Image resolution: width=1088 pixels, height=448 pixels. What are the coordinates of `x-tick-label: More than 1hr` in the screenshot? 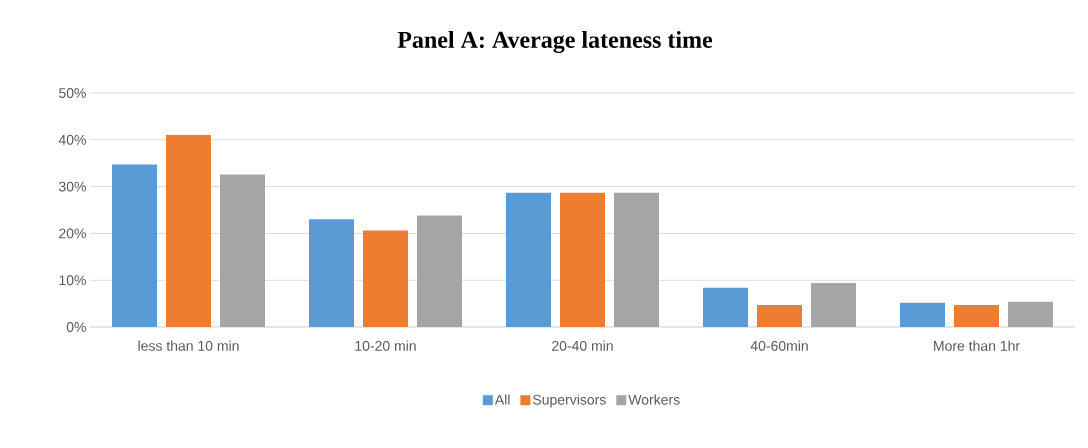 It's located at (977, 345).